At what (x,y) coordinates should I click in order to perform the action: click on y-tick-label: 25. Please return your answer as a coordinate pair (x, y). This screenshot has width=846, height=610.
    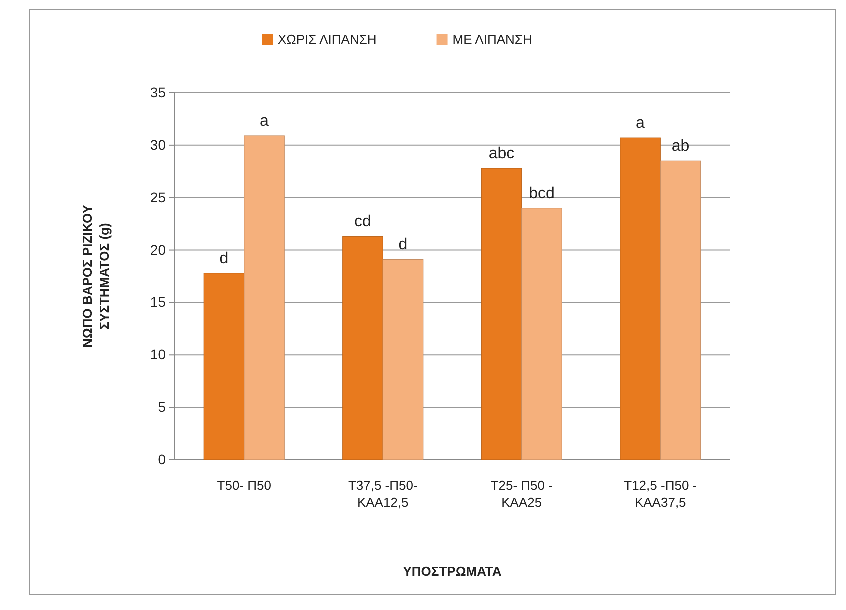
    Looking at the image, I should click on (158, 197).